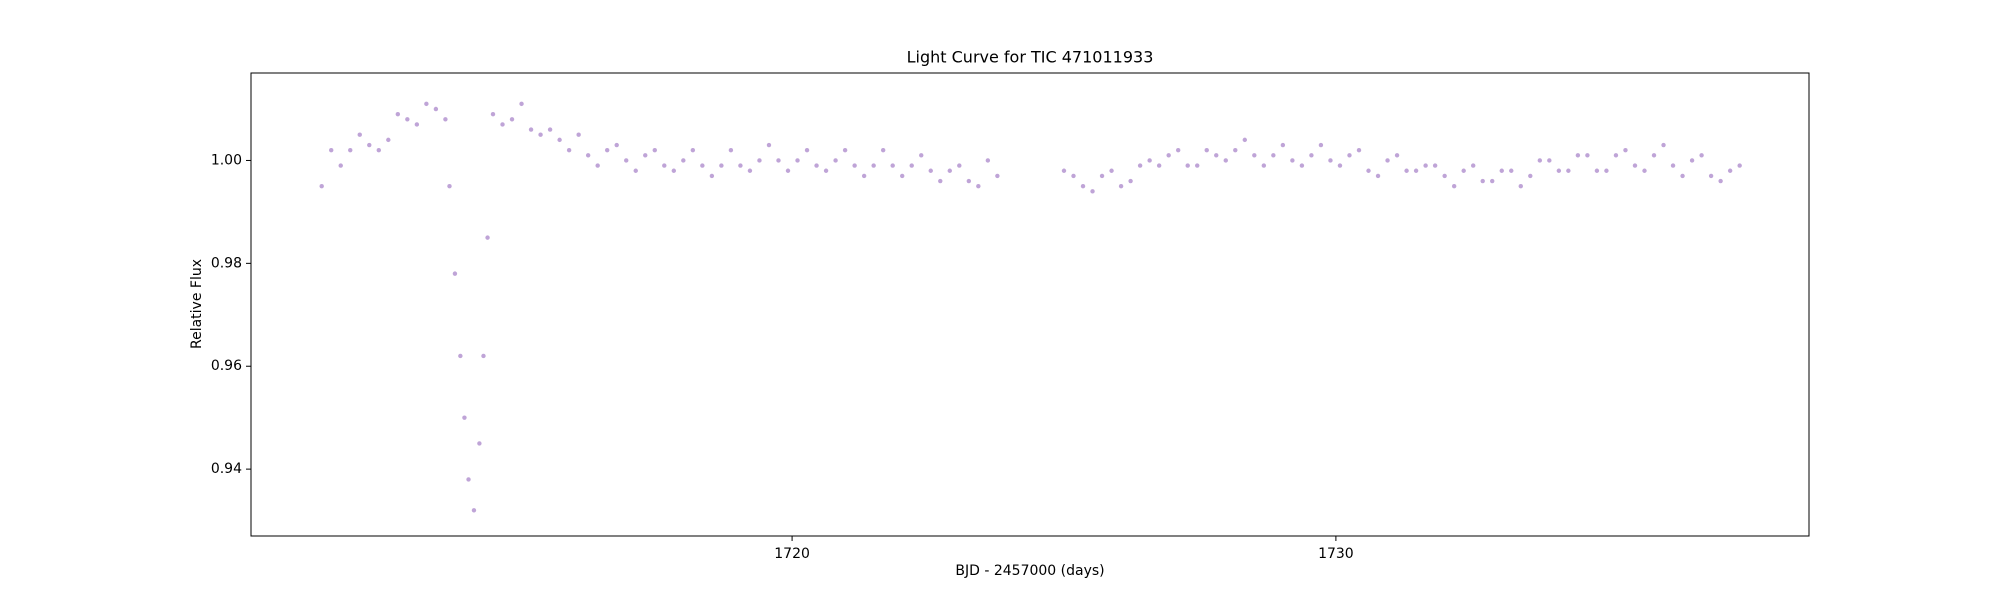 The image size is (2000, 600). What do you see at coordinates (792, 554) in the screenshot?
I see `x-tick-label: 1720` at bounding box center [792, 554].